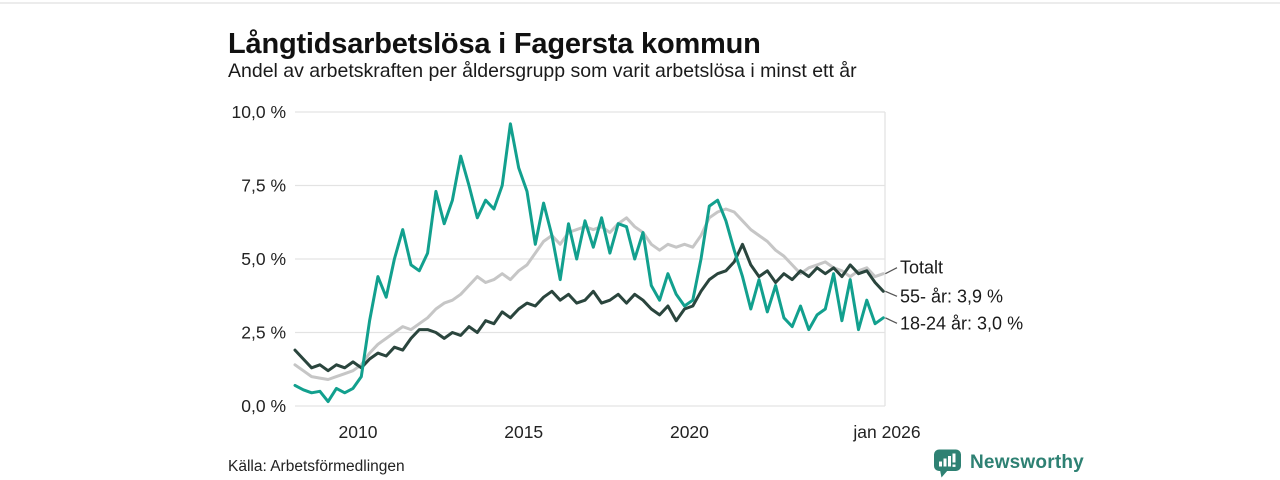 Image resolution: width=1280 pixels, height=480 pixels. What do you see at coordinates (263, 259) in the screenshot?
I see `y-tick-label: 5,0 %` at bounding box center [263, 259].